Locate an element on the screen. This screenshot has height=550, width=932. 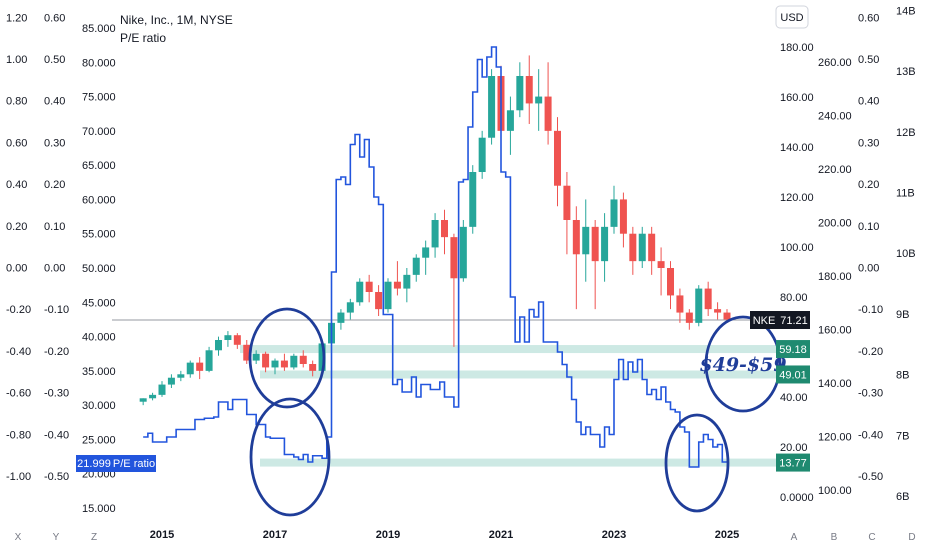
pe-tick: 80.00 is located at coordinates (794, 298).